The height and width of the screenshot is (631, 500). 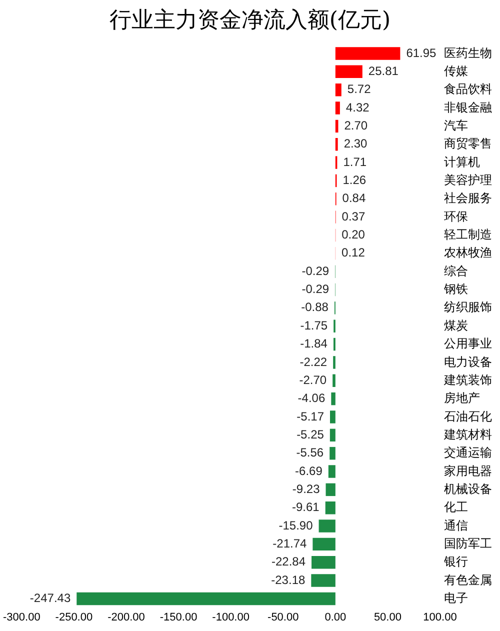 What do you see at coordinates (468, 543) in the screenshot?
I see `y-tick-label: 国防军工` at bounding box center [468, 543].